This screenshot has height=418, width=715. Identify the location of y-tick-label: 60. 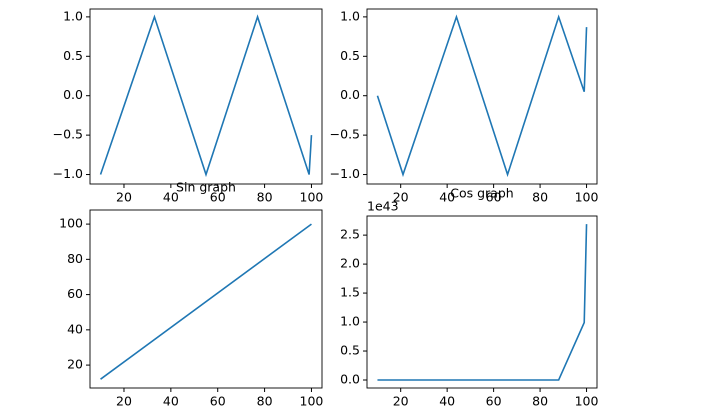
(75, 293).